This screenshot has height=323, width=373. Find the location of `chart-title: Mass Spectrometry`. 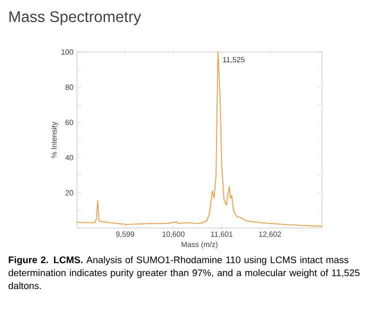

chart-title: Mass Spectrometry is located at coordinates (75, 18).